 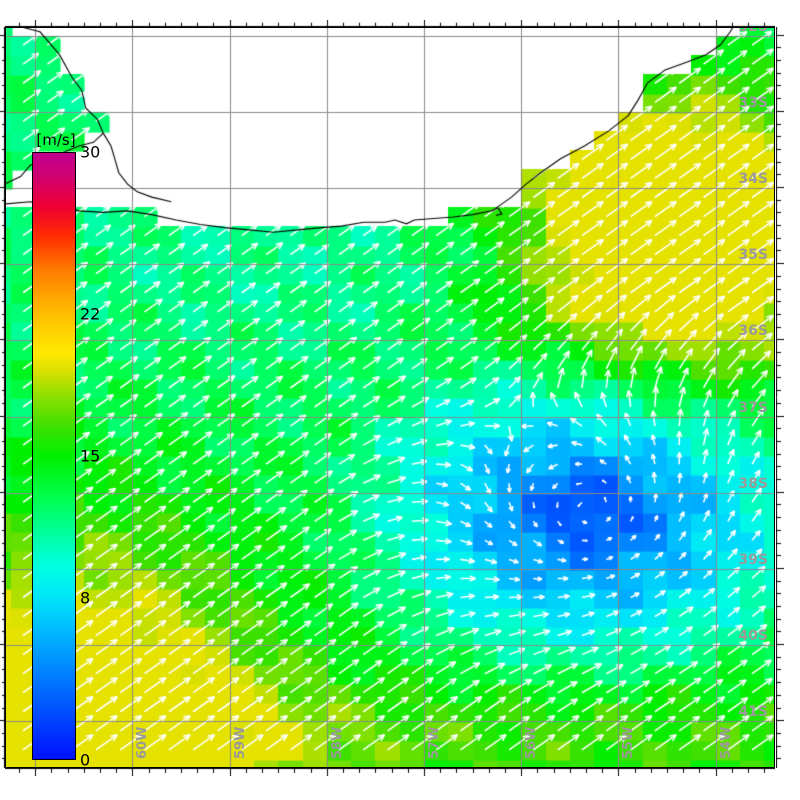 I want to click on right-tick-ruler, so click(x=780, y=397).